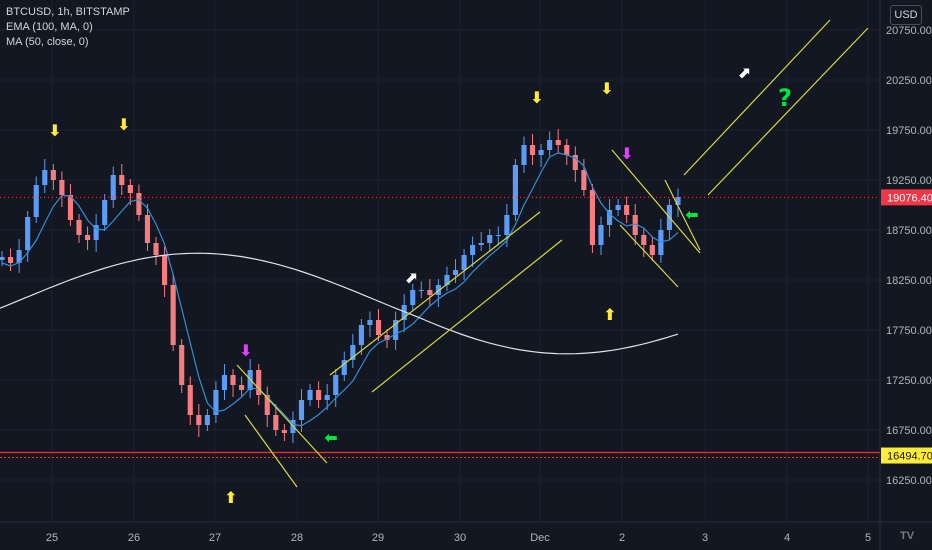 This screenshot has height=550, width=932. I want to click on y-tick-label: 16250.00, so click(909, 481).